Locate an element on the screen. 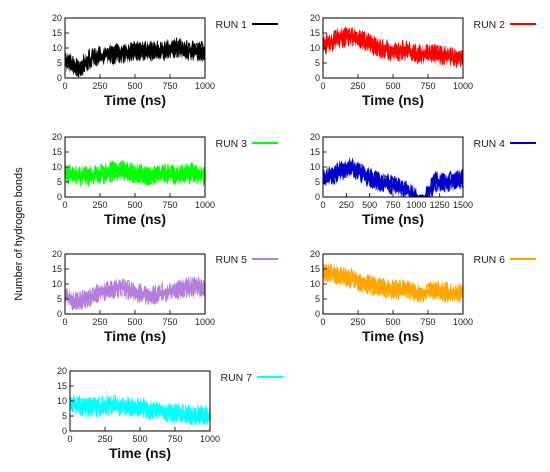  panel-run-7: 0 5 10 15 20 0 250 500 750 1000 Time (ns) RUN 7 is located at coordinates (170, 413).